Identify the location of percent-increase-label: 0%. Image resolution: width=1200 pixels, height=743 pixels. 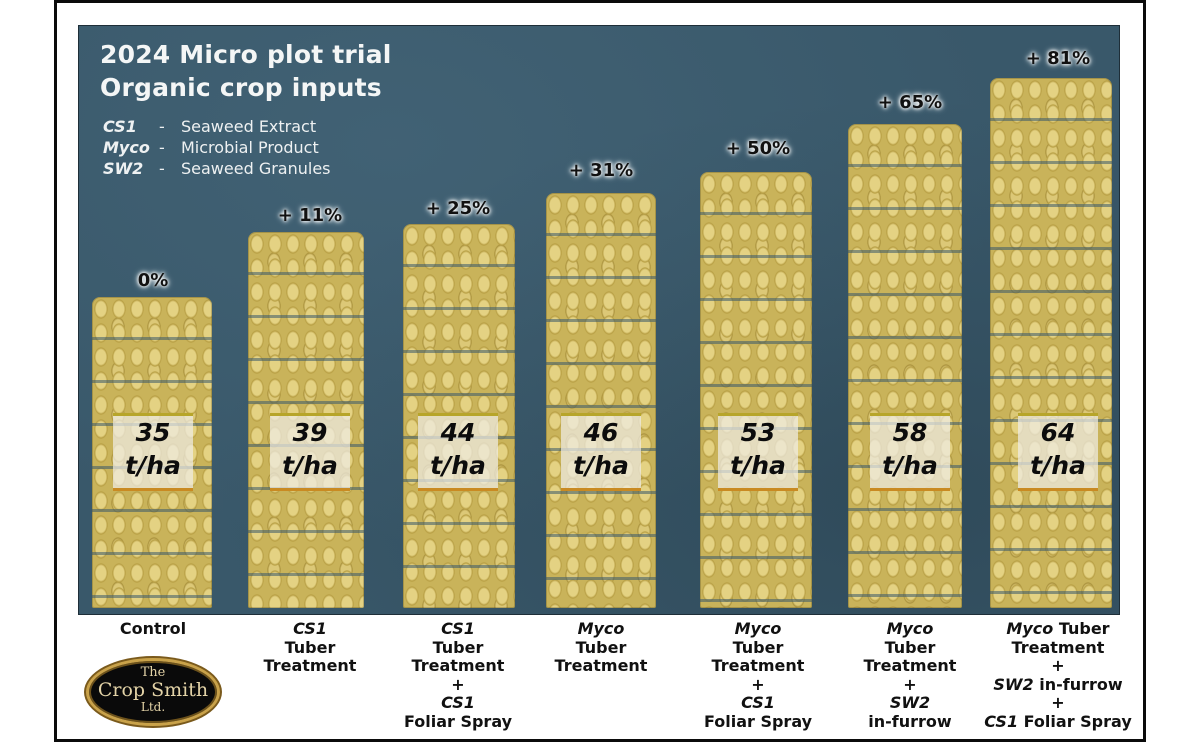
(153, 280).